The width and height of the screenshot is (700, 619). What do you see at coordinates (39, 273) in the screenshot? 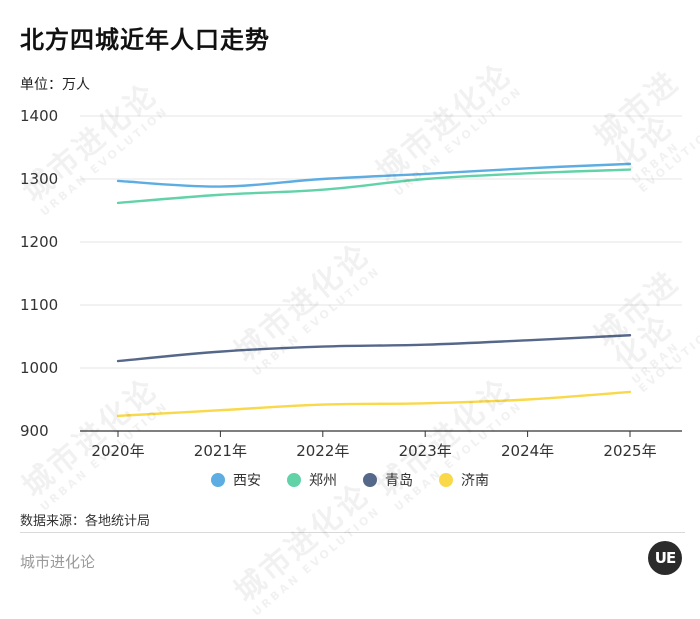
I see `y-axis: 900 1000 1100 1200 1300 1400` at bounding box center [39, 273].